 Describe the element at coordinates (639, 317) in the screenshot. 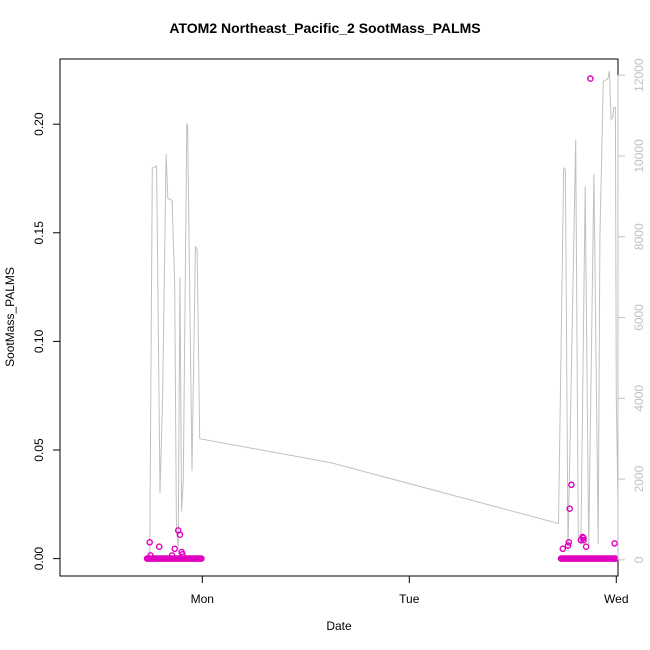

I see `y2-tick-label: 6000` at that location.